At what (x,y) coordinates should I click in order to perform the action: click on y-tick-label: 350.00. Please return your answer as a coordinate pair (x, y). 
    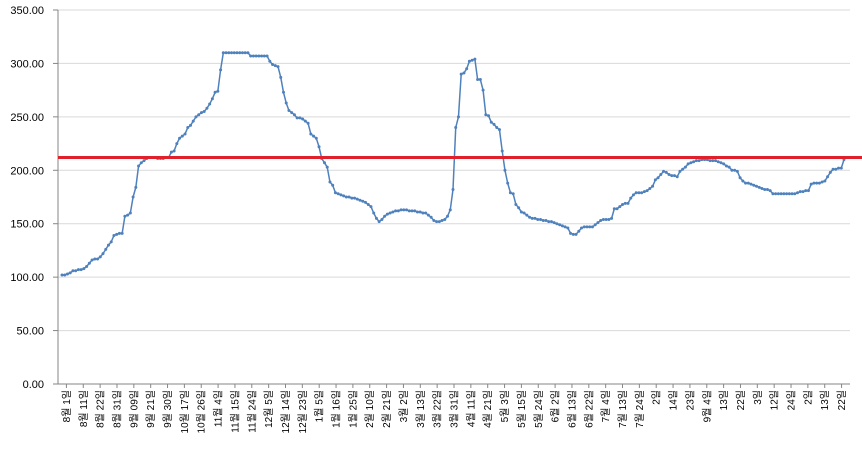
    Looking at the image, I should click on (27, 11).